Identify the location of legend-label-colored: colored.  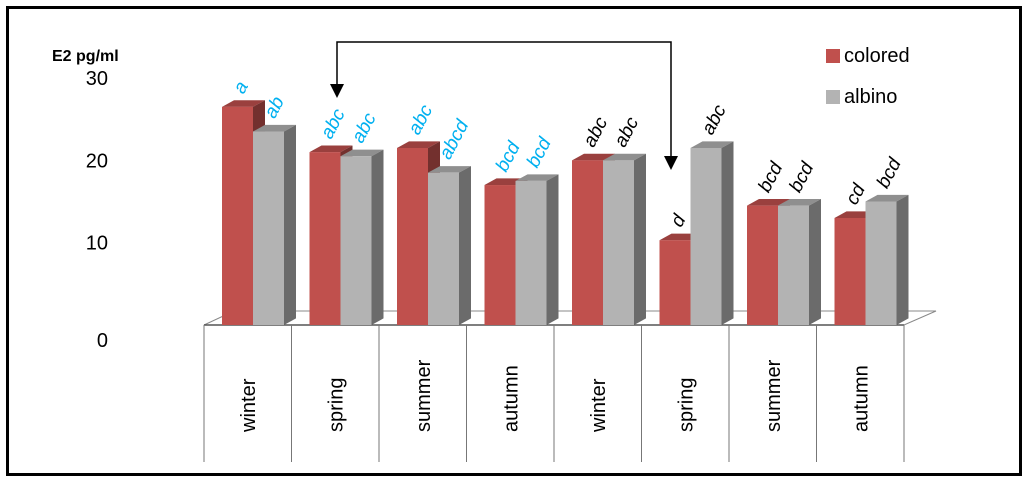
(877, 56).